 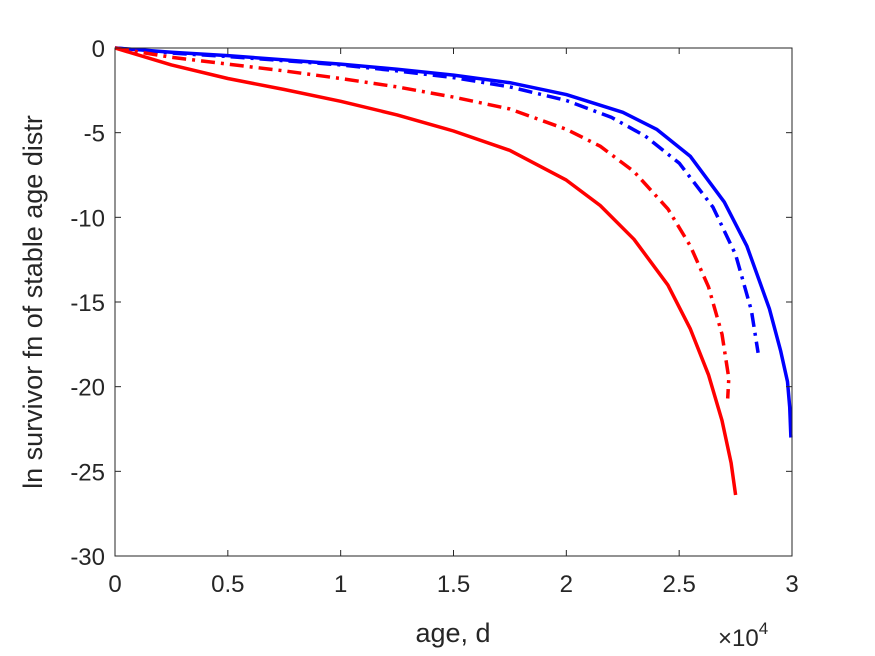 What do you see at coordinates (98, 49) in the screenshot?
I see `y-tick-label: 0` at bounding box center [98, 49].